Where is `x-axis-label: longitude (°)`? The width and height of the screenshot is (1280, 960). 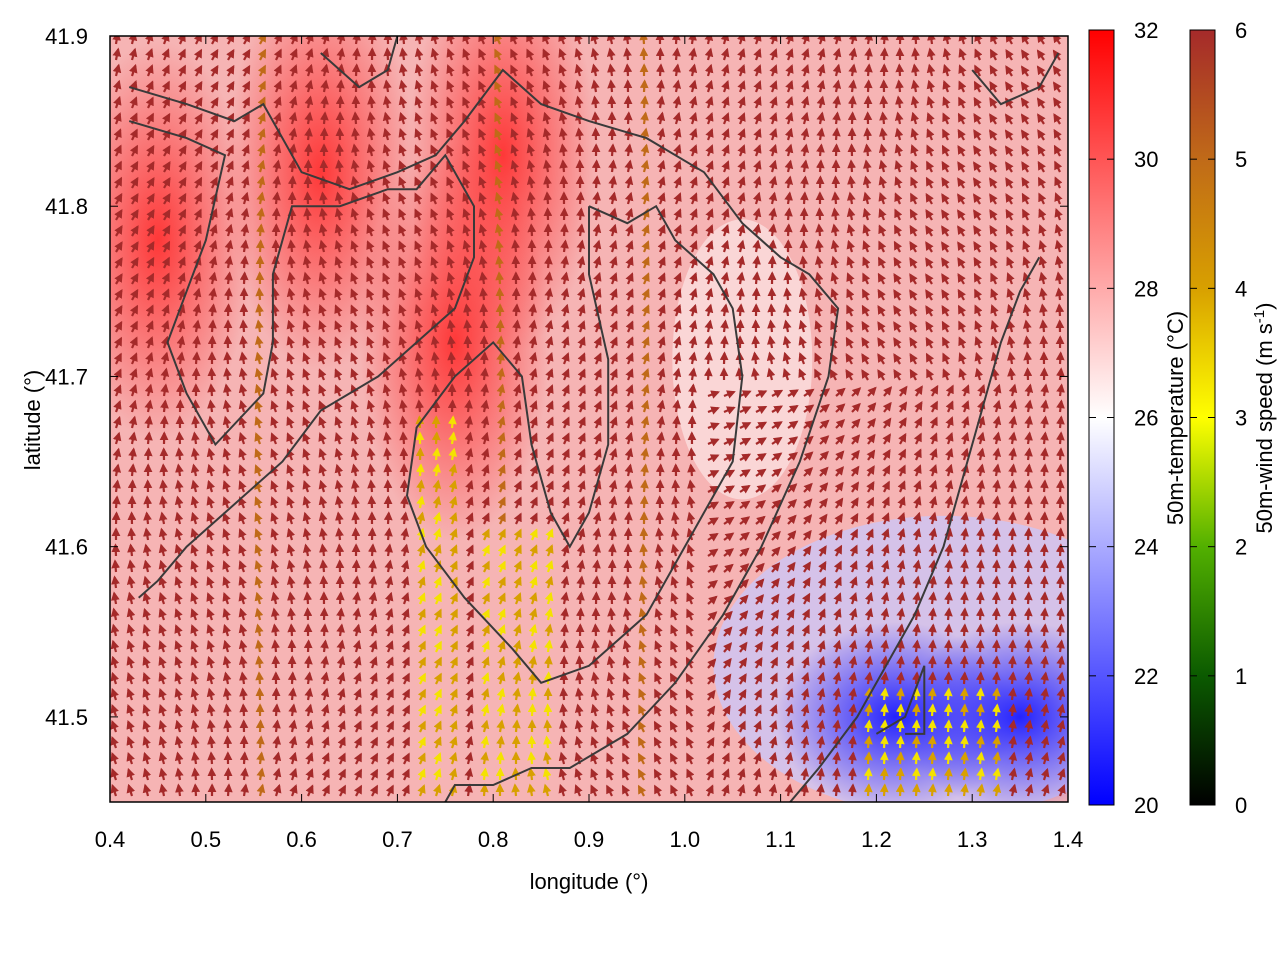
x-axis-label: longitude (°) is located at coordinates (589, 881).